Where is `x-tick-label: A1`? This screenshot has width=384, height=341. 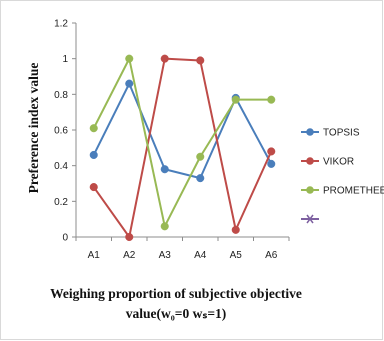
x-tick-label: A1 is located at coordinates (94, 255).